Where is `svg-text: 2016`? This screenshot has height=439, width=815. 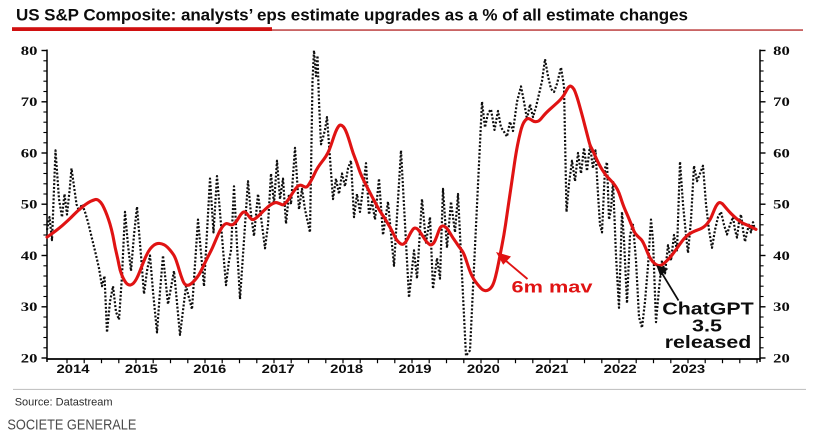
svg-text: 2016 is located at coordinates (209, 369).